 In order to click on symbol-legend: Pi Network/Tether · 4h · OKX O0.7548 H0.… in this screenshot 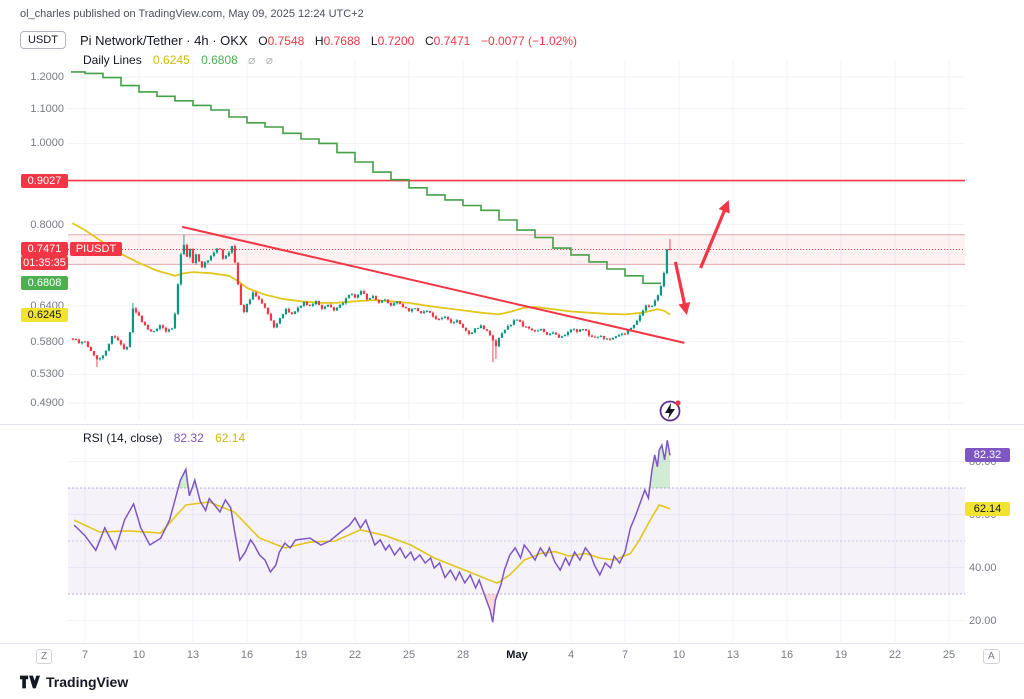, I will do `click(328, 40)`.